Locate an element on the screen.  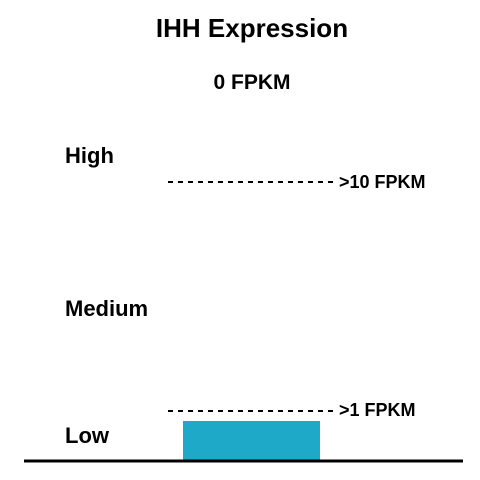
level-label-high: High is located at coordinates (89, 155).